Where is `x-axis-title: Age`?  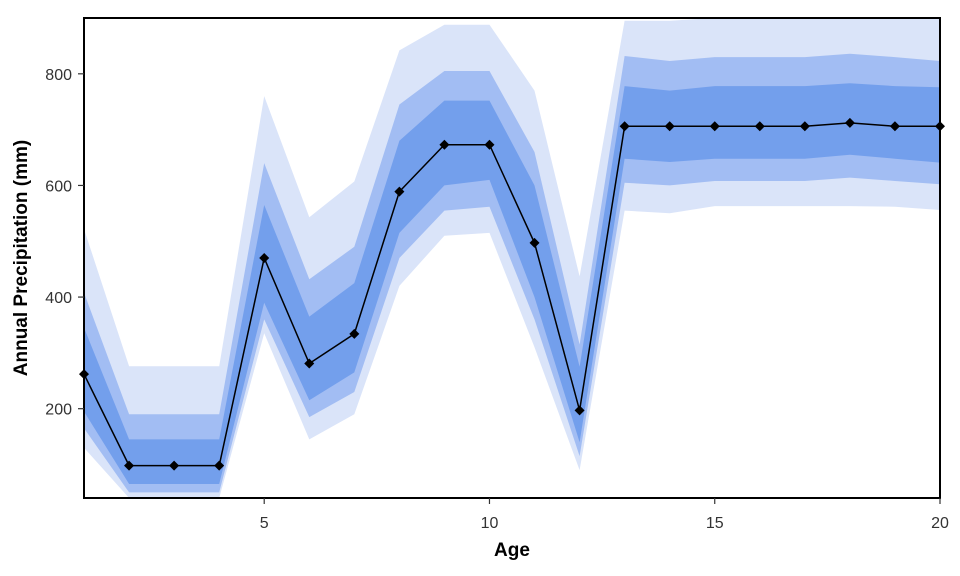
x-axis-title: Age is located at coordinates (512, 550).